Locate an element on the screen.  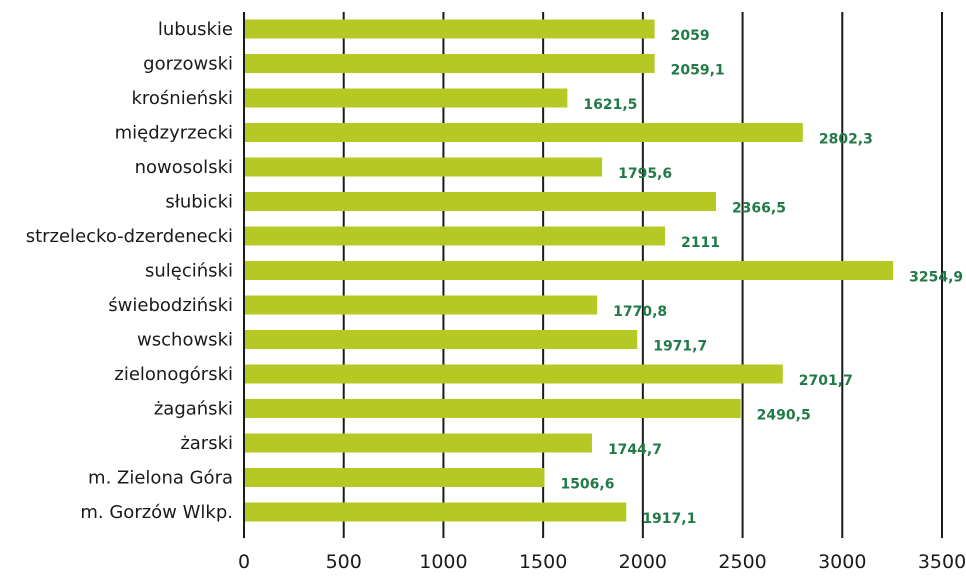
data-label: 2366,5 is located at coordinates (759, 209).